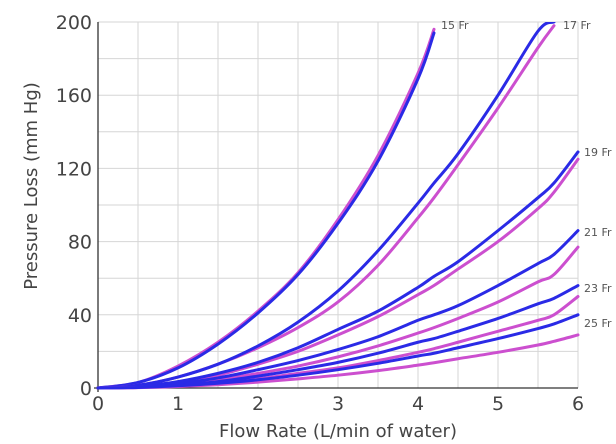 The image size is (616, 444). Describe the element at coordinates (455, 25) in the screenshot. I see `series-label: 15 Fr` at that location.